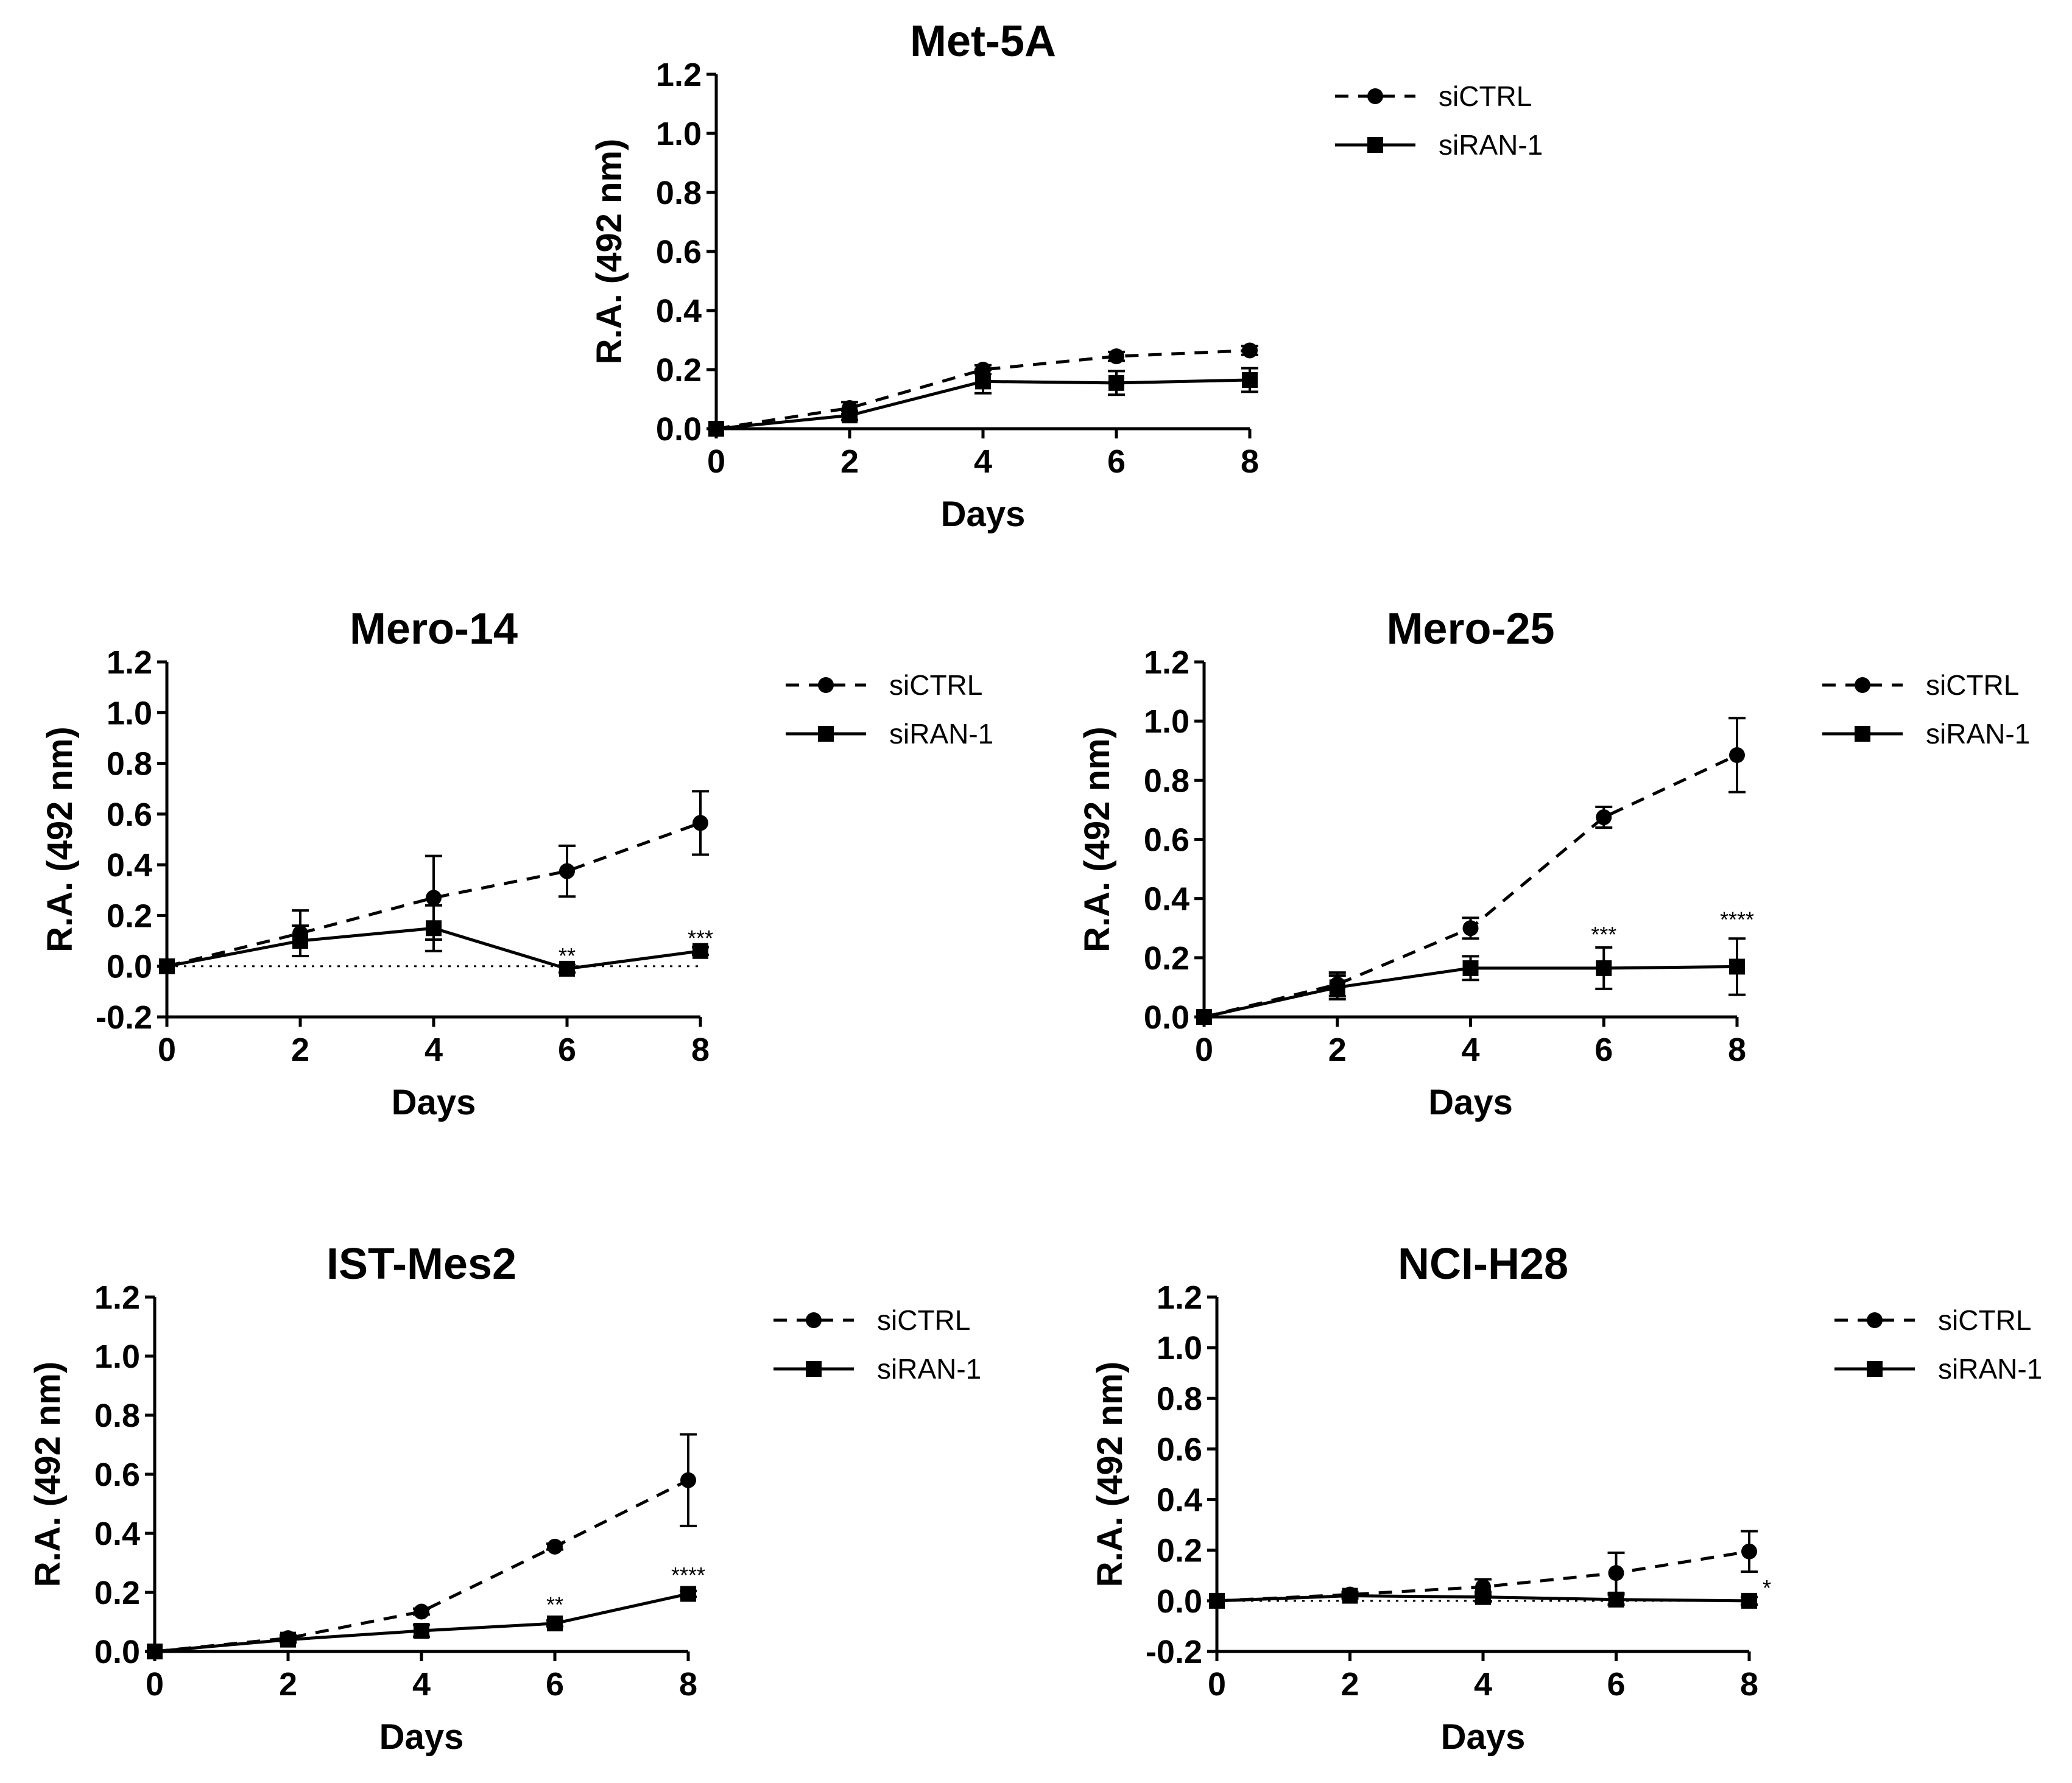 The height and width of the screenshot is (1783, 2072). What do you see at coordinates (1483, 1737) in the screenshot?
I see `x-axis-label: Days` at bounding box center [1483, 1737].